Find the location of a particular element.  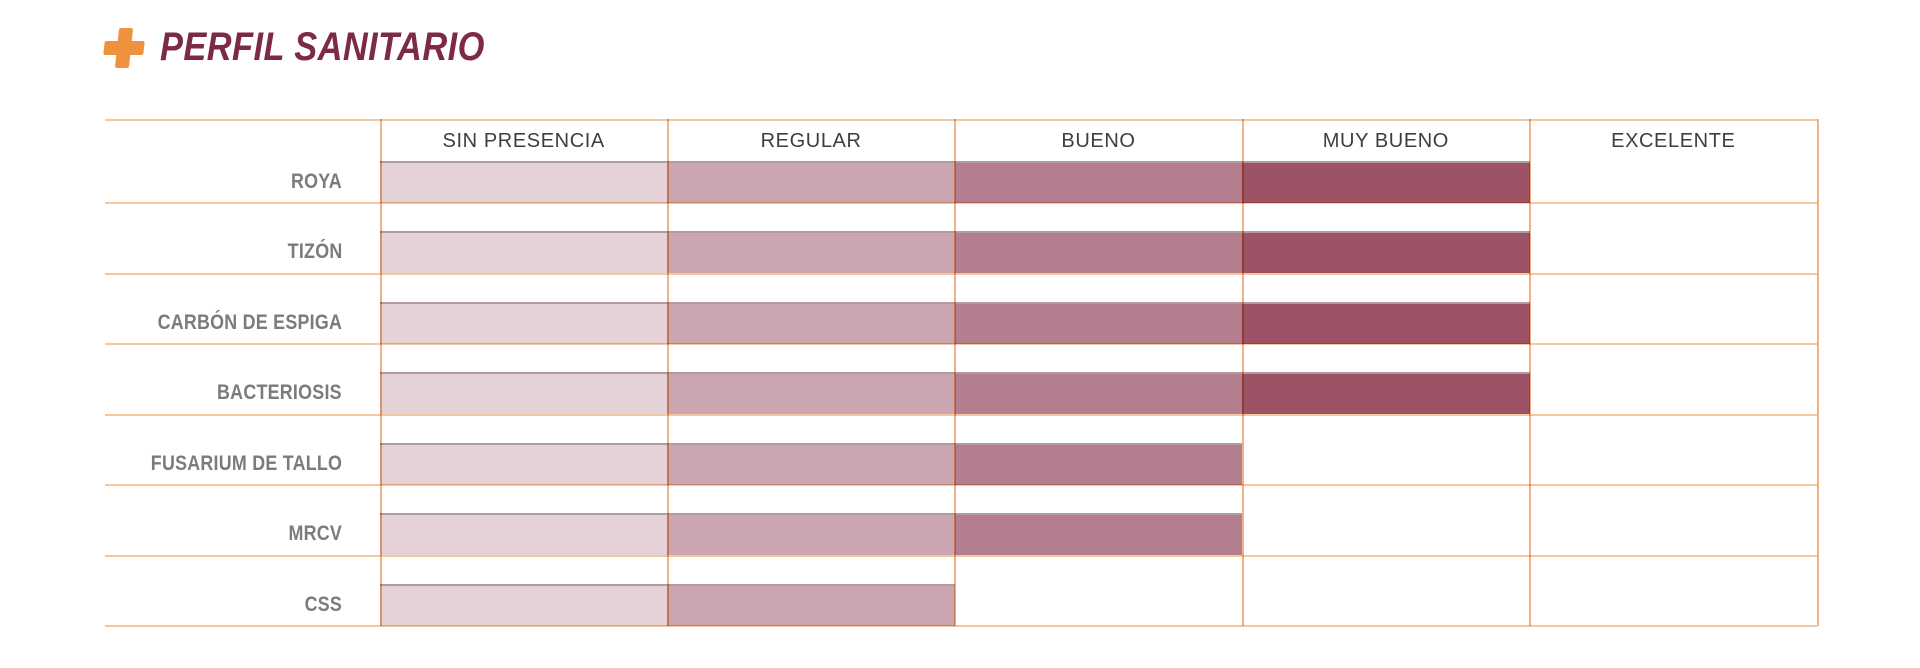

column-header-regular: REGULAR is located at coordinates (811, 141).